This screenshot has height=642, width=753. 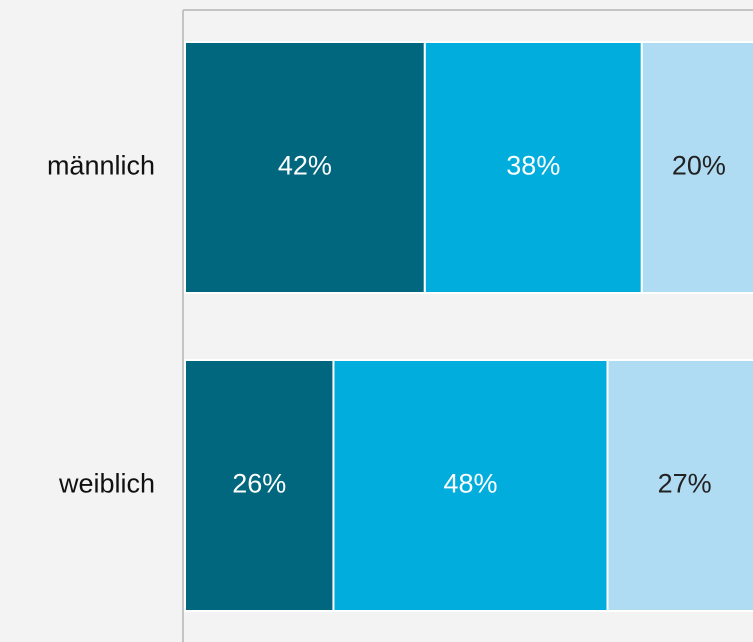 What do you see at coordinates (106, 484) in the screenshot?
I see `category-label: weiblich` at bounding box center [106, 484].